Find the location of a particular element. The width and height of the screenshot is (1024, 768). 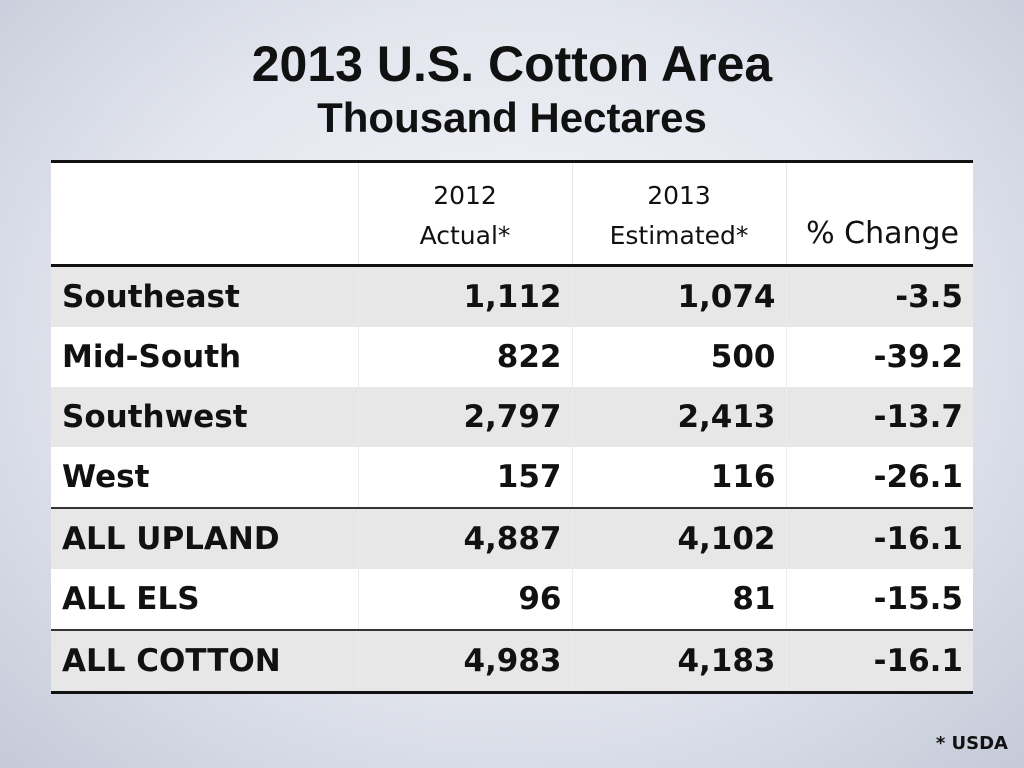

row-label: Mid-South is located at coordinates (152, 357).